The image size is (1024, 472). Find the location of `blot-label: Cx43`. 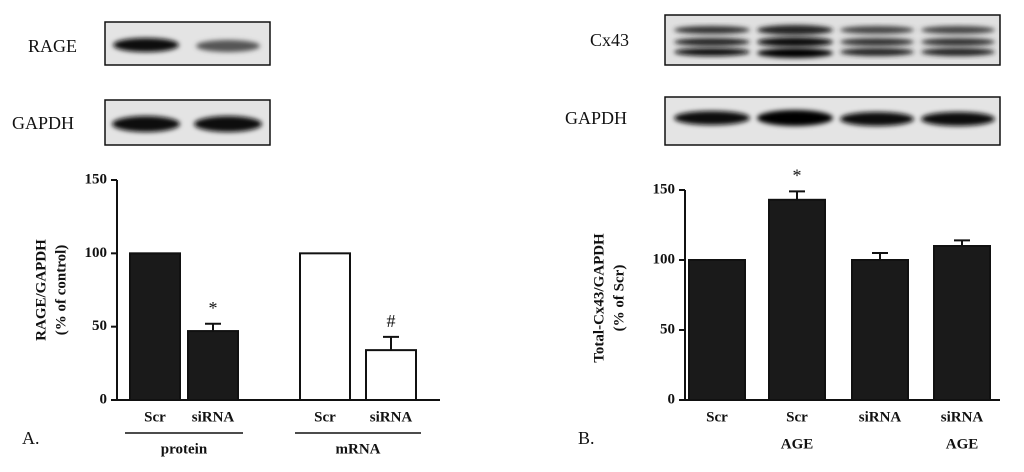

blot-label: Cx43 is located at coordinates (609, 40).